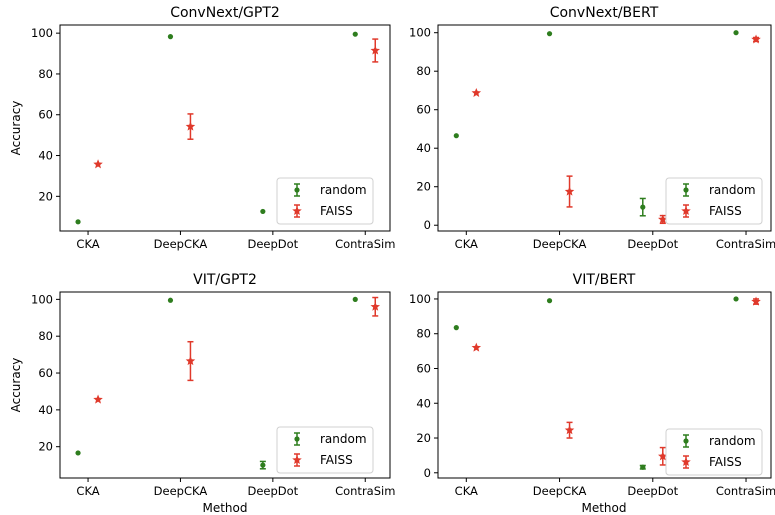  I want to click on subplot-title: ConvNext/GPT2, so click(225, 13).